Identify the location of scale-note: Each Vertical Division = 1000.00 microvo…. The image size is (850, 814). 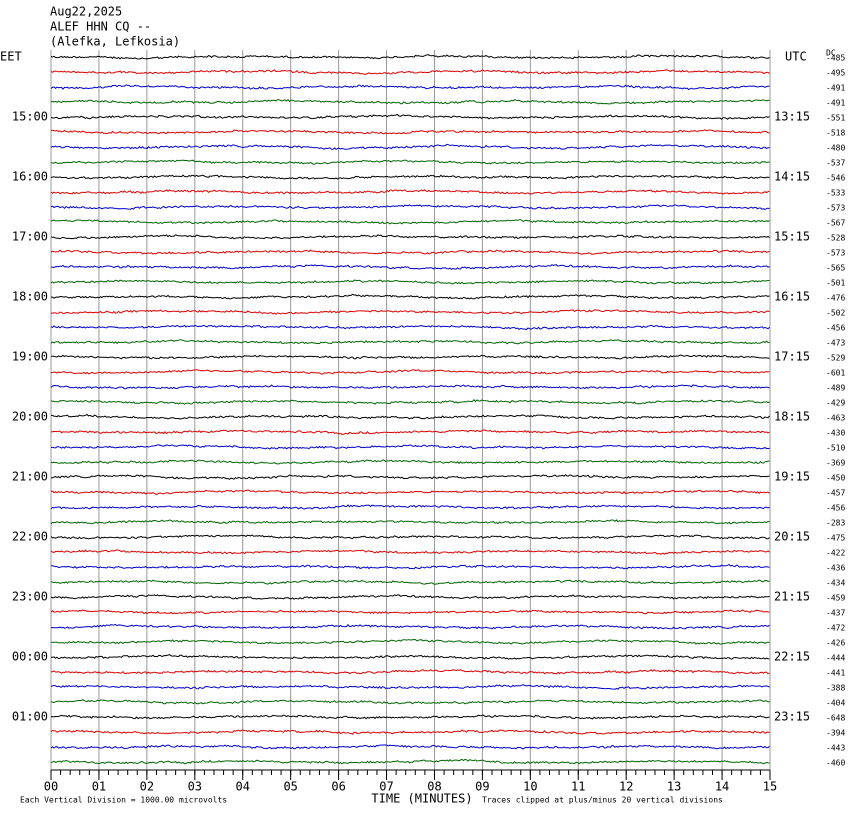
(123, 800).